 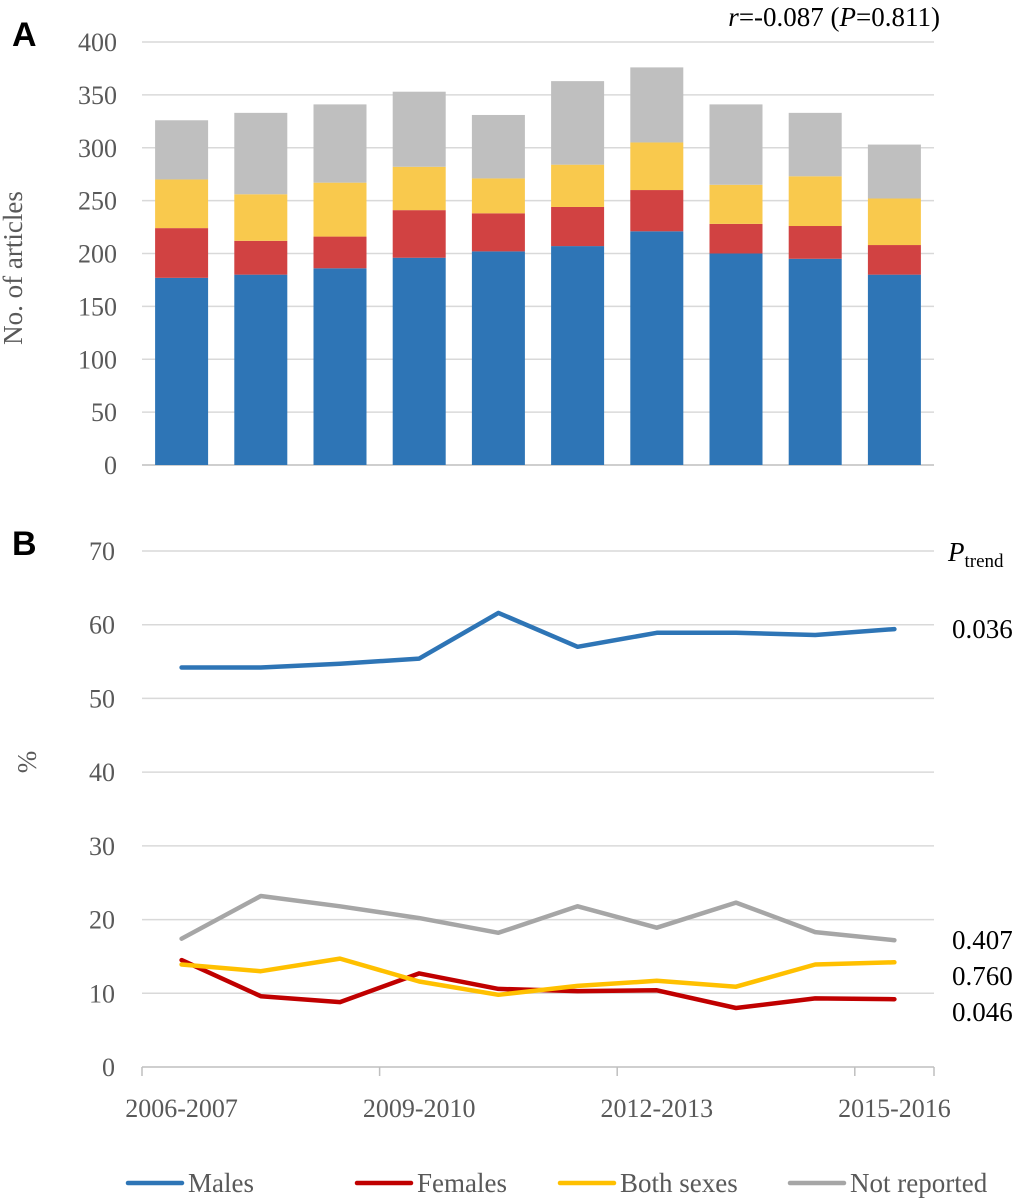 What do you see at coordinates (221, 1183) in the screenshot?
I see `legend-label-males: Males` at bounding box center [221, 1183].